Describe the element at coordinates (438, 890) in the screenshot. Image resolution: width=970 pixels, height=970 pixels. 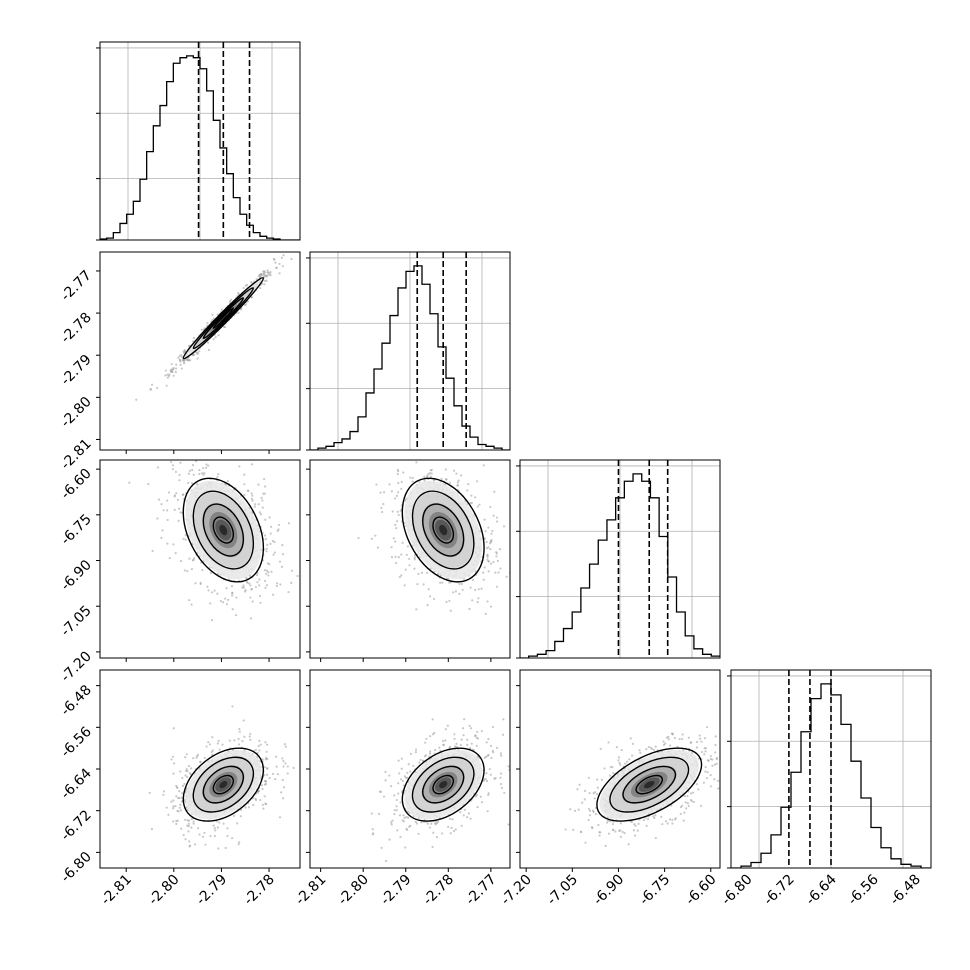
I see `x-tick-label: -2.78` at that location.